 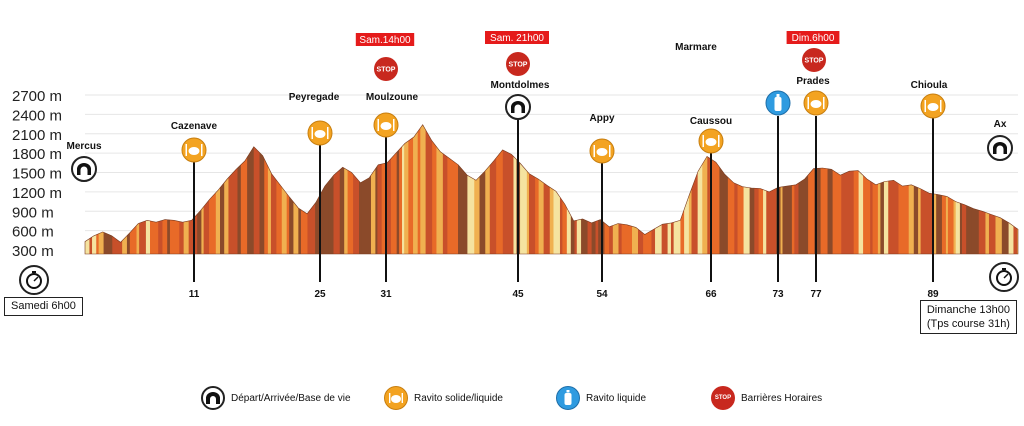 What do you see at coordinates (33, 232) in the screenshot?
I see `y-tick-label: 600 m` at bounding box center [33, 232].